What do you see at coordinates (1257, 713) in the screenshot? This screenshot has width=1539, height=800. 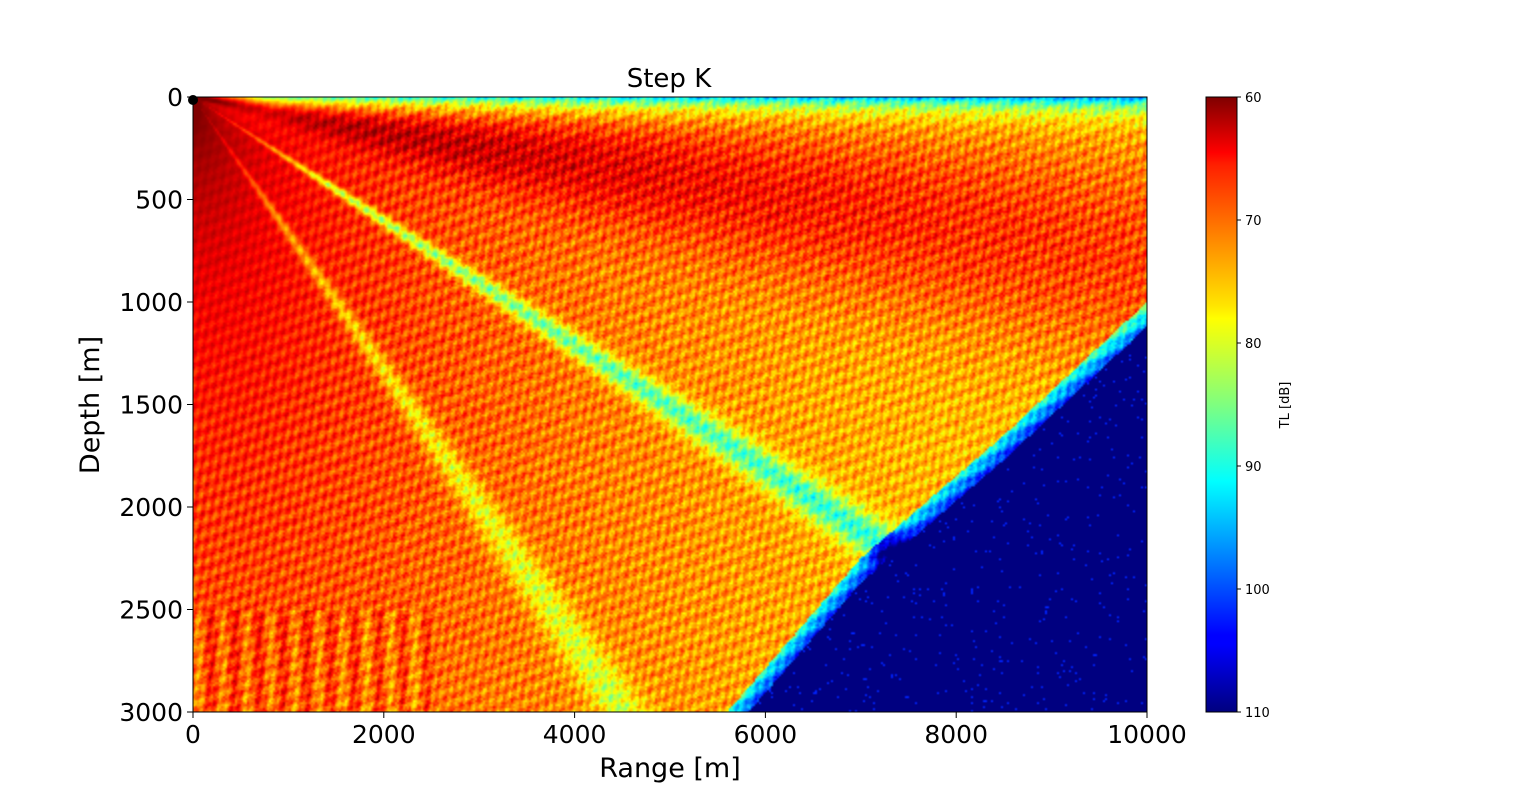 I see `colorbar-tick-label: 110` at bounding box center [1257, 713].